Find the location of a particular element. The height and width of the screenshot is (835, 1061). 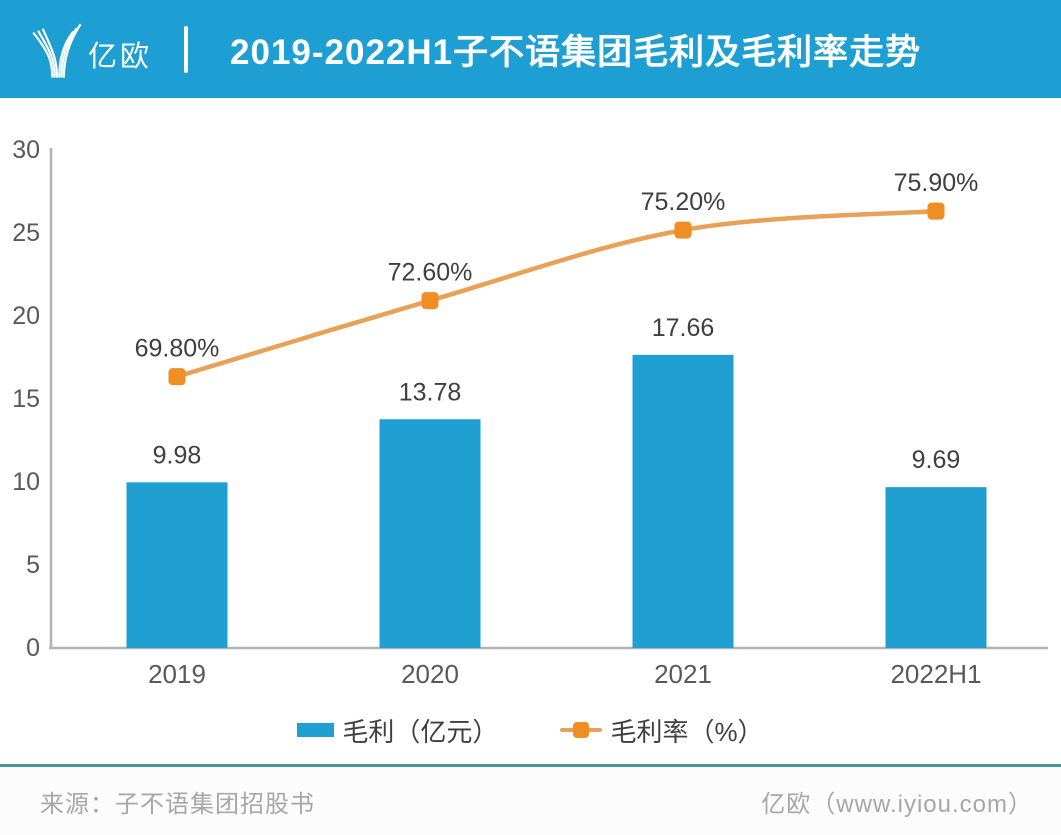

header-banner: 亿欧 2019-2022H1子不语集团毛利及毛利率走势 is located at coordinates (530, 49).